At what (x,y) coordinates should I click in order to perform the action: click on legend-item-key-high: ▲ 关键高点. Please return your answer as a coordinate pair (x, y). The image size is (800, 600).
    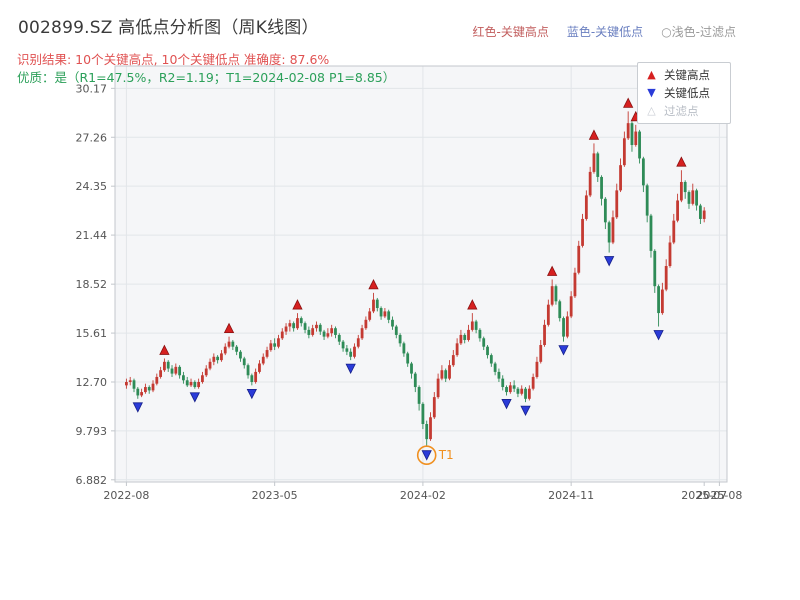
    Looking at the image, I should click on (684, 75).